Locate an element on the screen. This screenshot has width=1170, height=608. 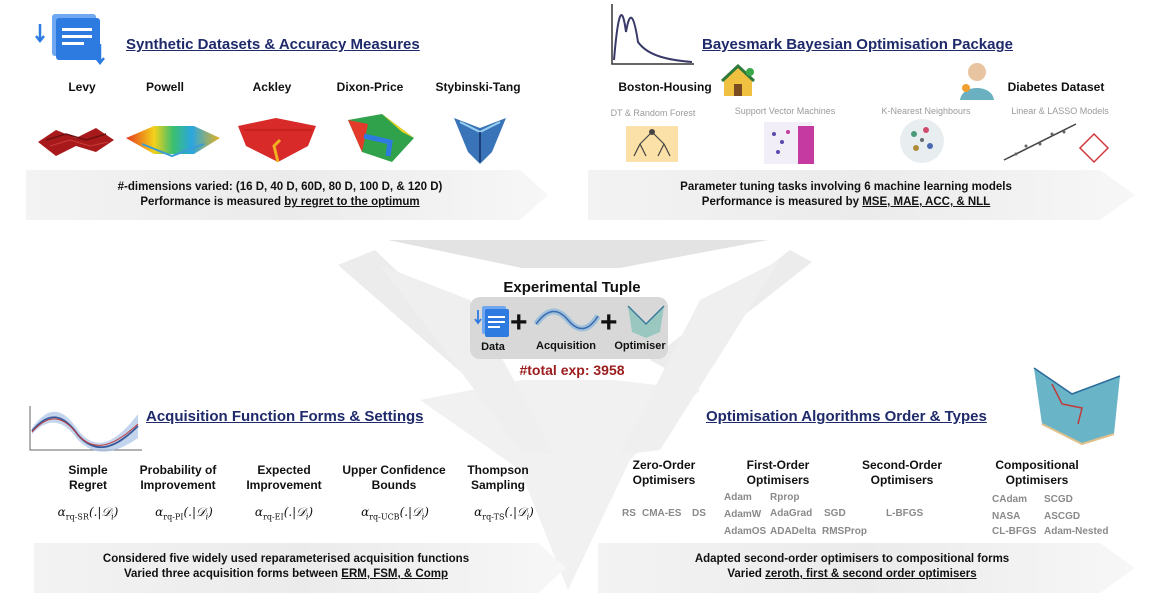
house-icon is located at coordinates (738, 80).